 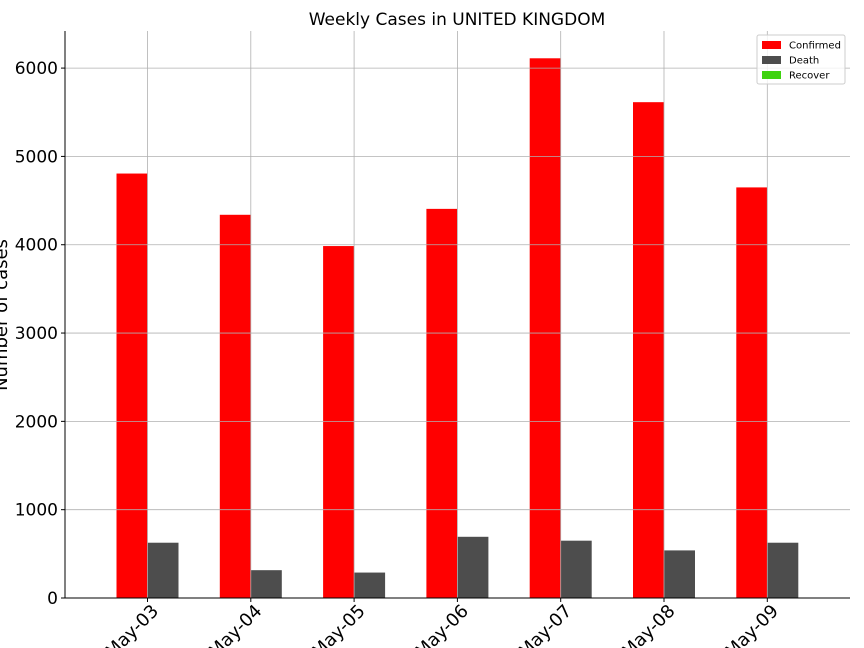 What do you see at coordinates (339, 624) in the screenshot?
I see `x-tick-label-2: May-05` at bounding box center [339, 624].